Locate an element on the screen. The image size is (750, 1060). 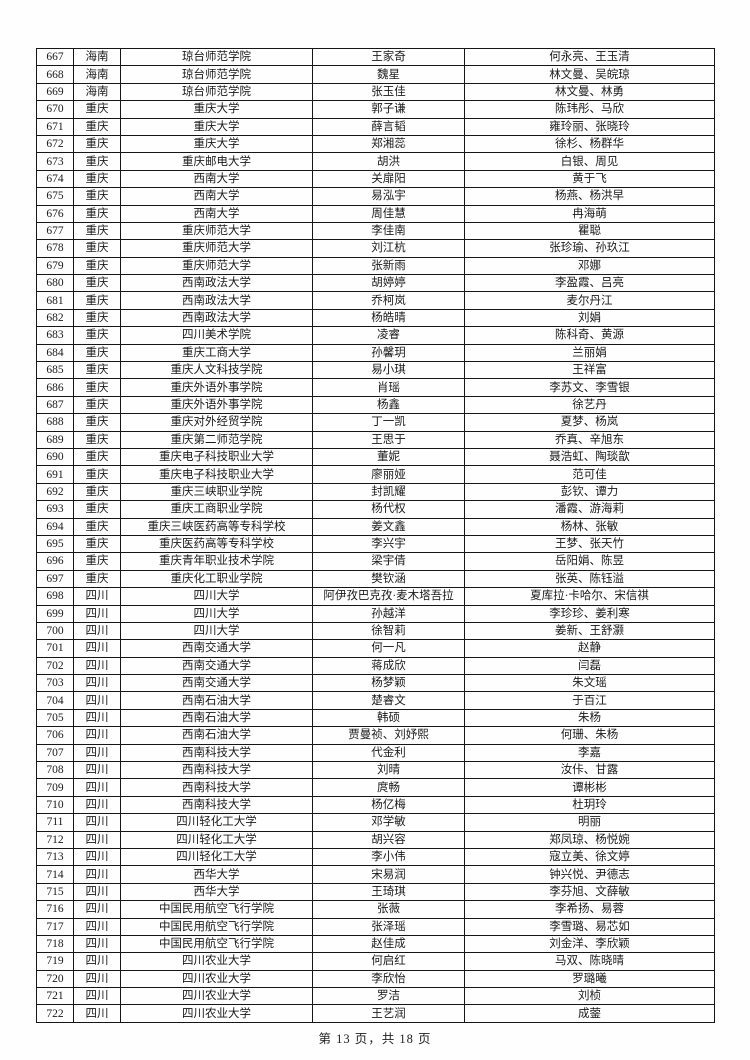
cell-number: 690 is located at coordinates (55, 457).